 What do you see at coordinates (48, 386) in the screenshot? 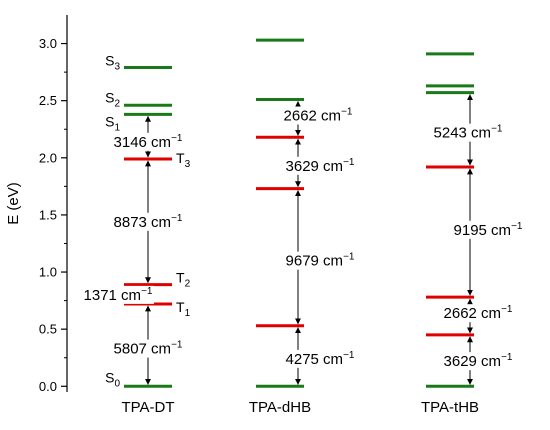
I see `y-tick-label: 0.0` at bounding box center [48, 386].